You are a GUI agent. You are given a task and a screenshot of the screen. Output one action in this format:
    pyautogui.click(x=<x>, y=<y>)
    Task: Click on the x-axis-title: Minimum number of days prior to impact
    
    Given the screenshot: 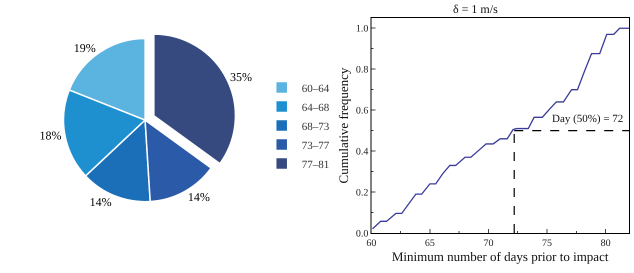 What is the action you would take?
    pyautogui.click(x=500, y=256)
    